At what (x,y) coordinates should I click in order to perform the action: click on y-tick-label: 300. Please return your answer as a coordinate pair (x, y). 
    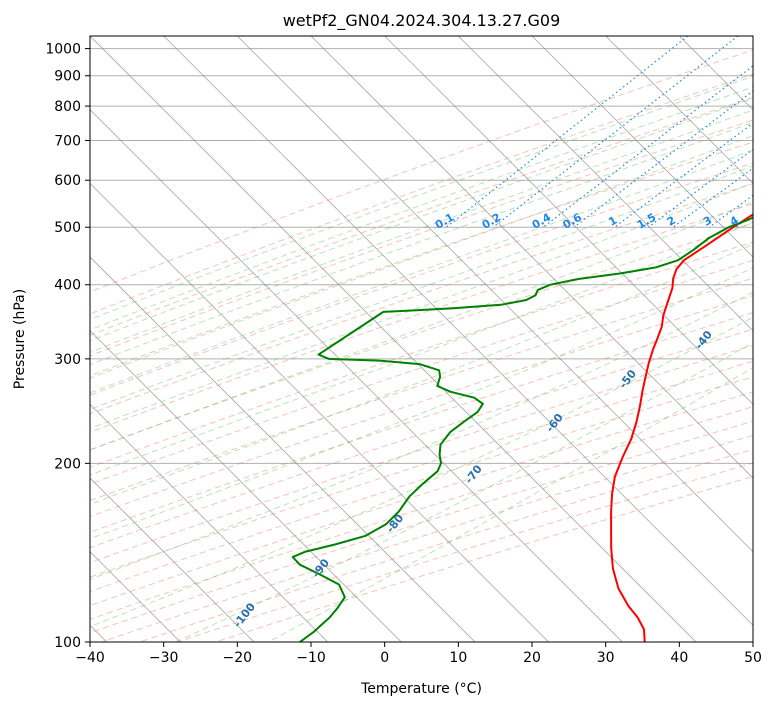
    Looking at the image, I should click on (67, 360).